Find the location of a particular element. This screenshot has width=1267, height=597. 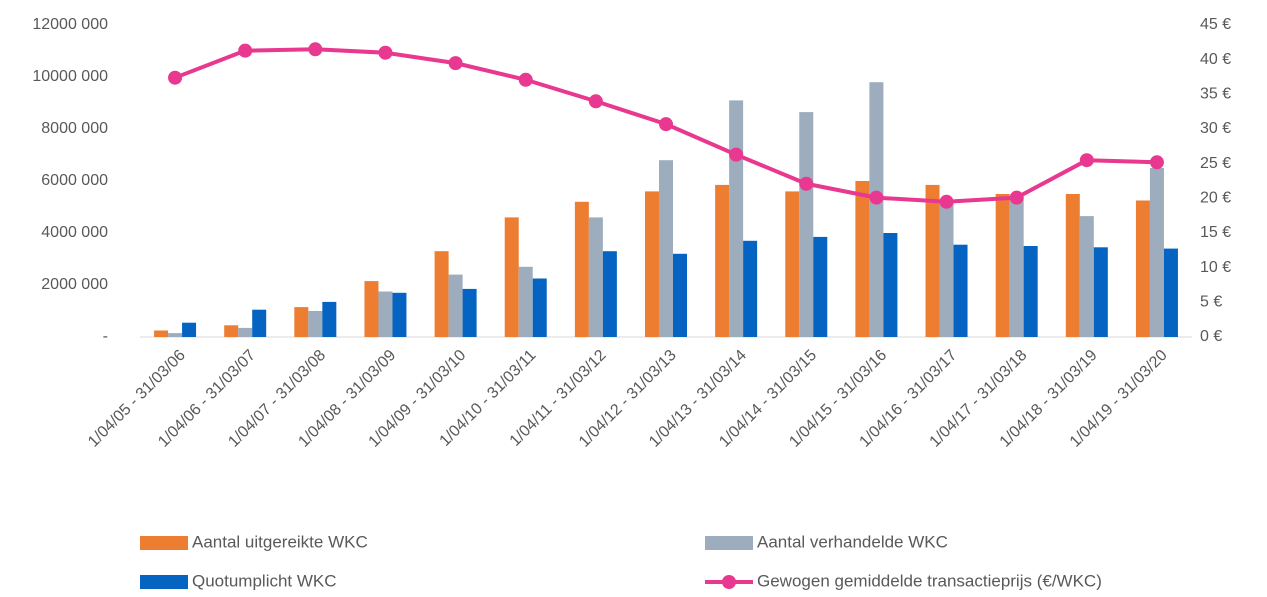

y2-tick-label: 0 € is located at coordinates (1211, 336).